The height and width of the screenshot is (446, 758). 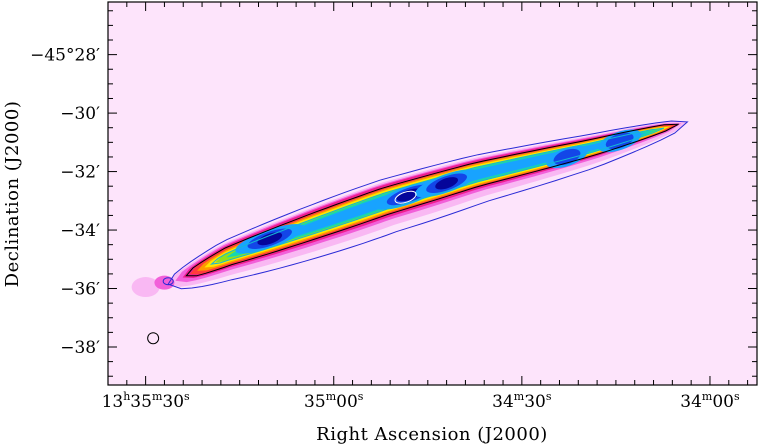 What do you see at coordinates (80, 231) in the screenshot?
I see `y-tick-label: −34′` at bounding box center [80, 231].